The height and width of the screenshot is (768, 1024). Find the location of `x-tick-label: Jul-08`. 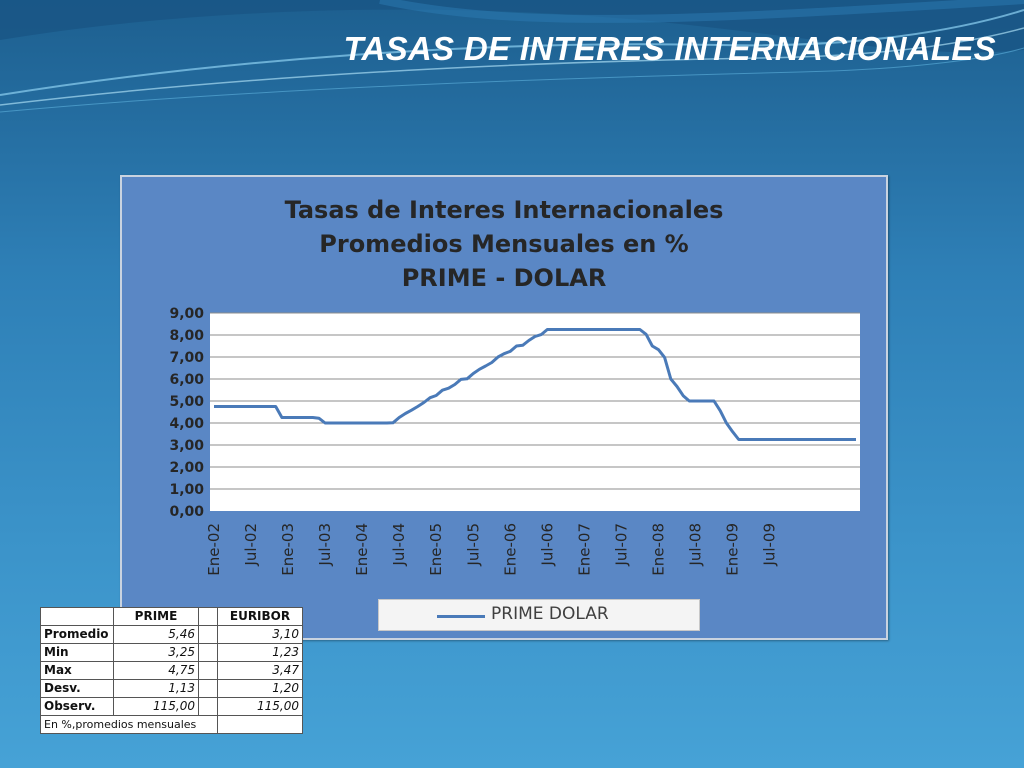

x-tick-label: Jul-08 is located at coordinates (696, 545).